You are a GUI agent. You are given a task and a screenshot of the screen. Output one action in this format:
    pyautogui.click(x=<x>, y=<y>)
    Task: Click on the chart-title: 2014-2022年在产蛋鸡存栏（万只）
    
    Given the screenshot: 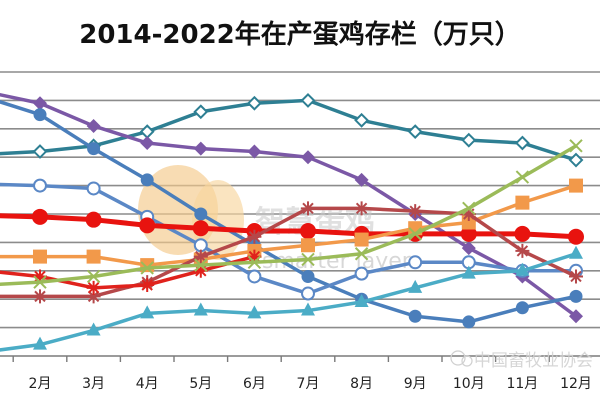 What is the action you would take?
    pyautogui.click(x=300, y=35)
    